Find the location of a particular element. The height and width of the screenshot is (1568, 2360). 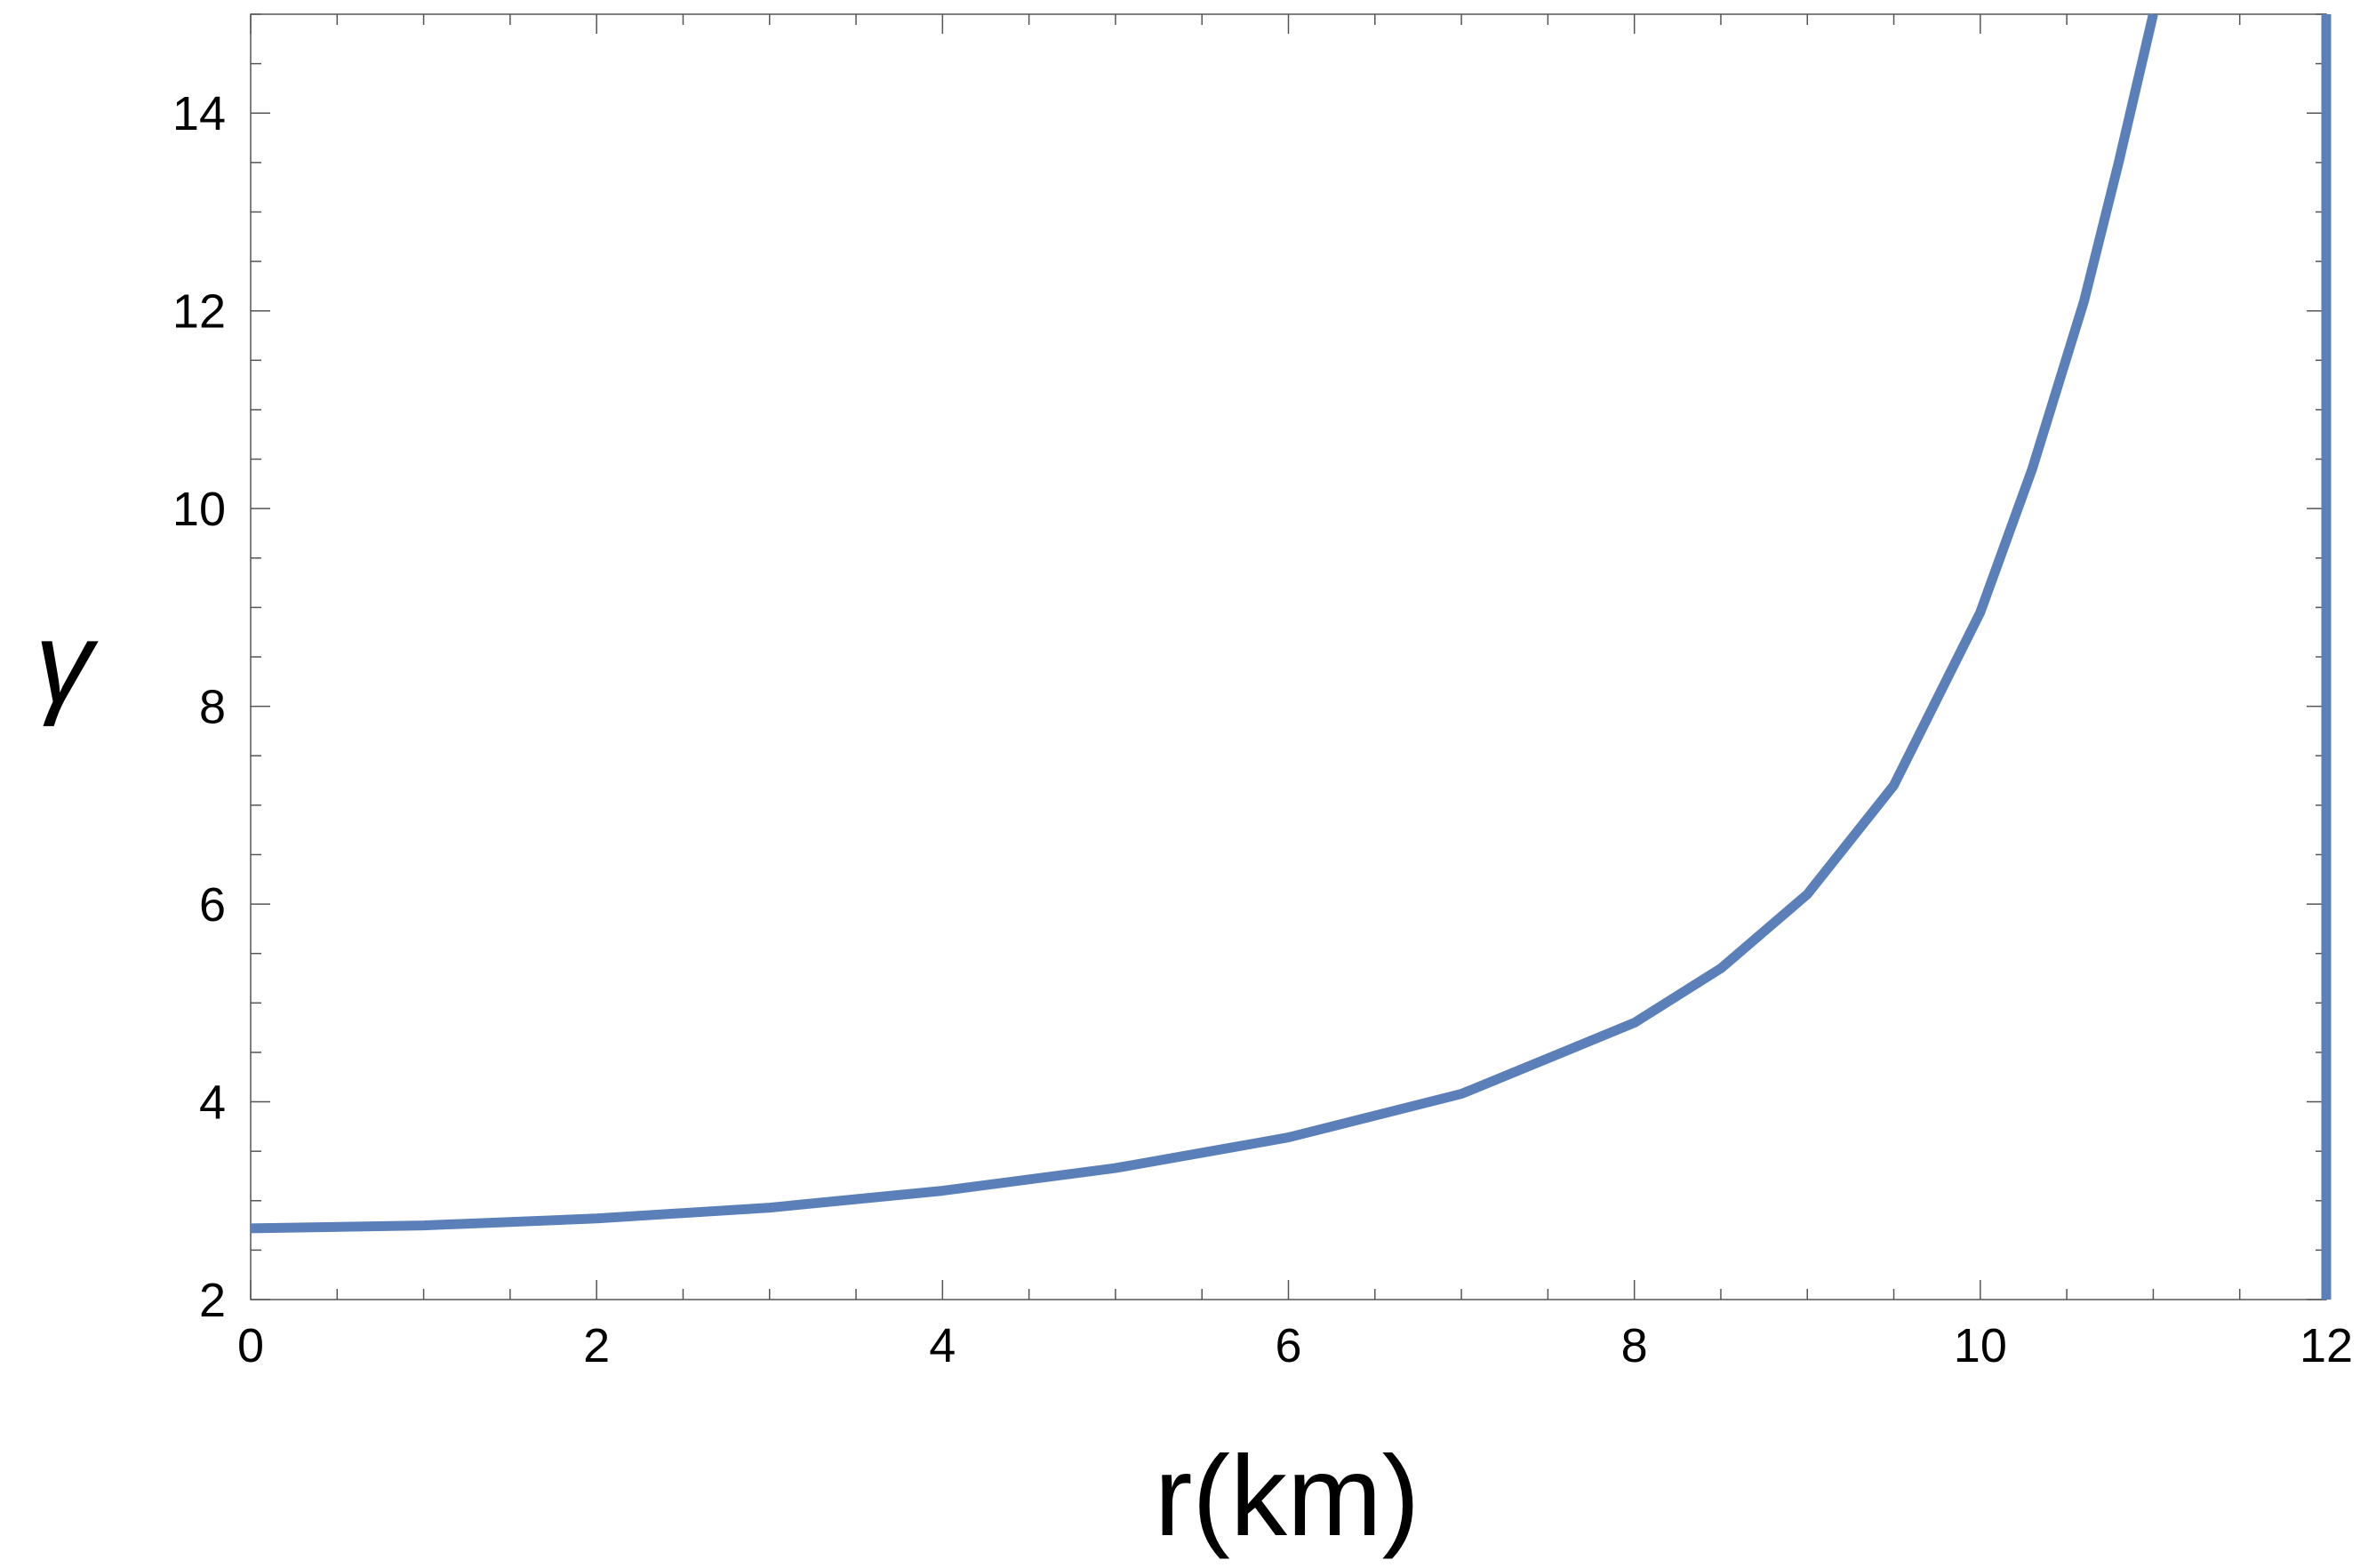

x-axis-title: r(km) is located at coordinates (1287, 1496).